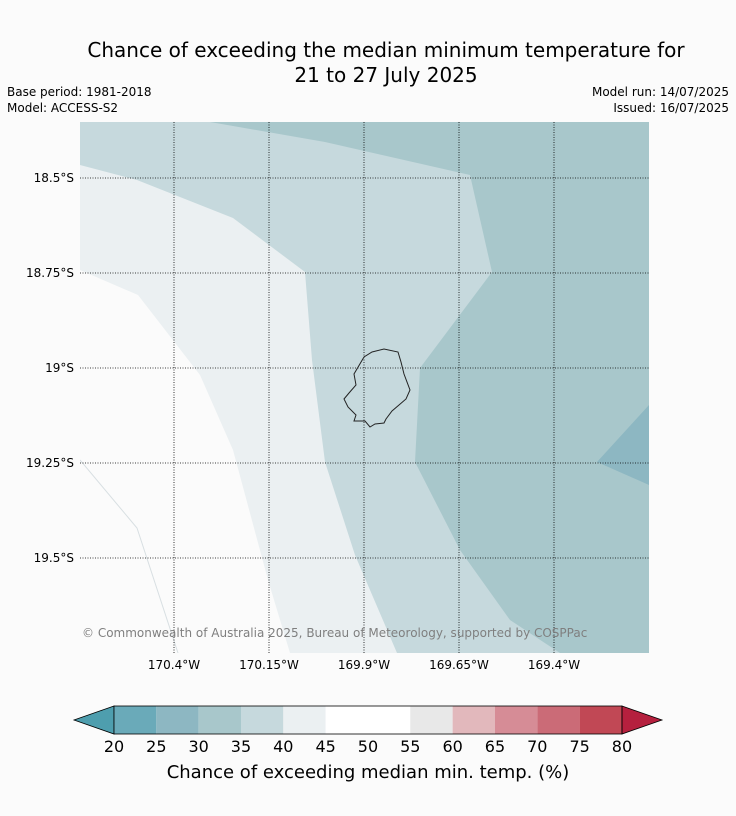  I want to click on island-outline, so click(377, 388).